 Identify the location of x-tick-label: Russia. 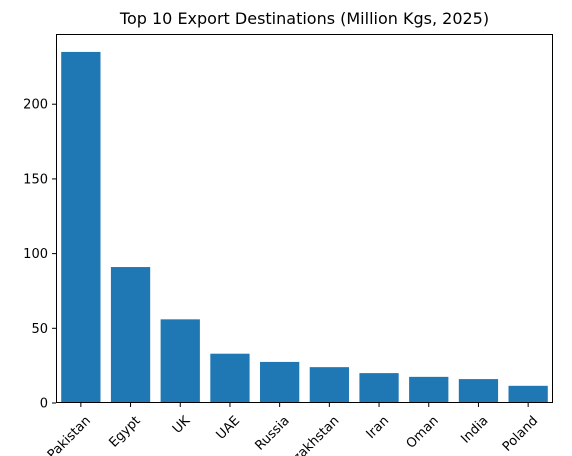
(273, 433).